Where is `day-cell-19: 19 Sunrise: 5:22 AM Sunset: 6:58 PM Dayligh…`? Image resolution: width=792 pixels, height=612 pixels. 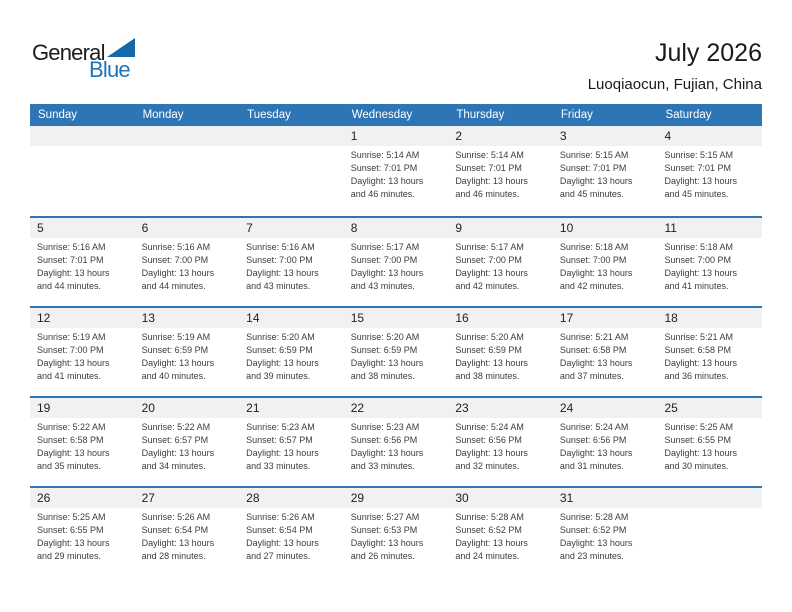
day-cell-19: 19 Sunrise: 5:22 AM Sunset: 6:58 PM Dayligh… is located at coordinates (82, 442).